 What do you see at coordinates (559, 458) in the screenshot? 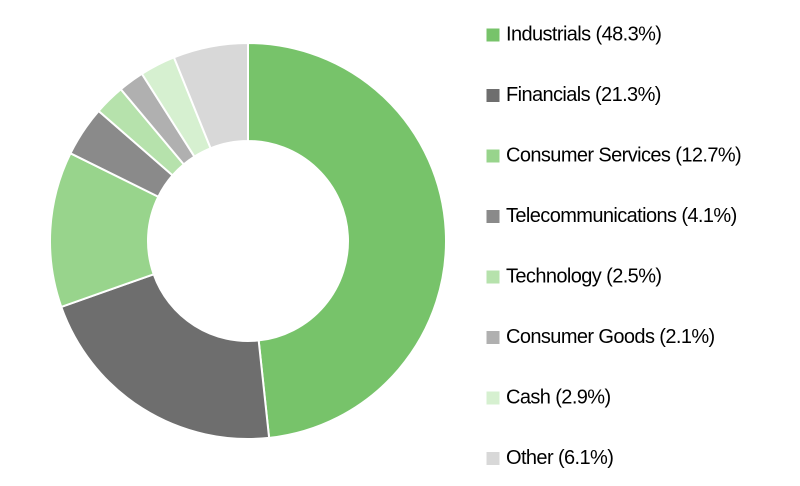
I see `legend-label: Other (6.1%)` at bounding box center [559, 458].